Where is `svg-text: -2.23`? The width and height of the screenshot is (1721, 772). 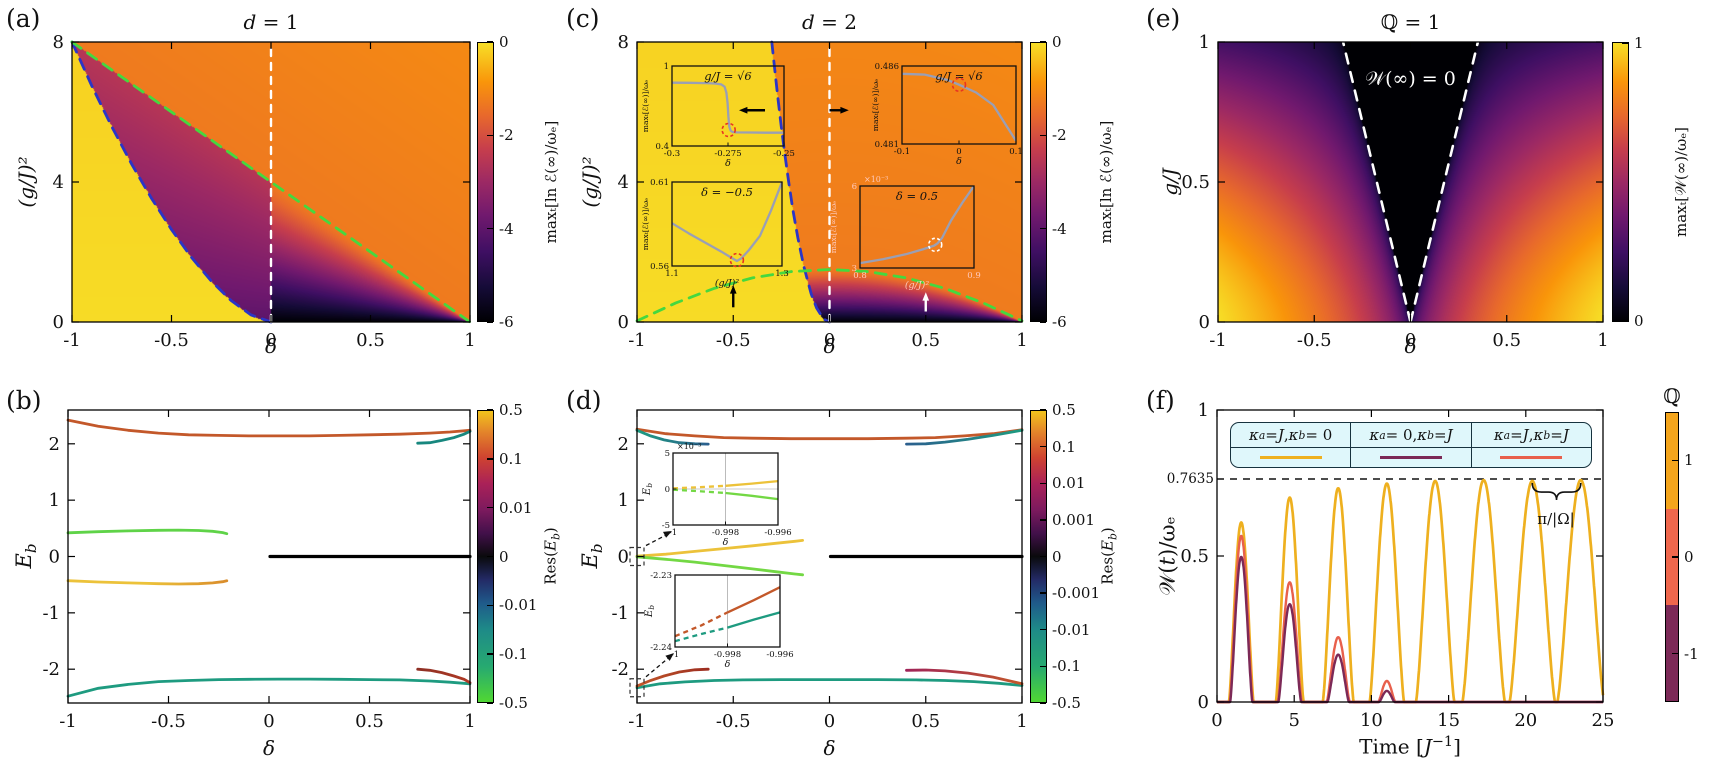
svg-text: -2.23 is located at coordinates (661, 576).